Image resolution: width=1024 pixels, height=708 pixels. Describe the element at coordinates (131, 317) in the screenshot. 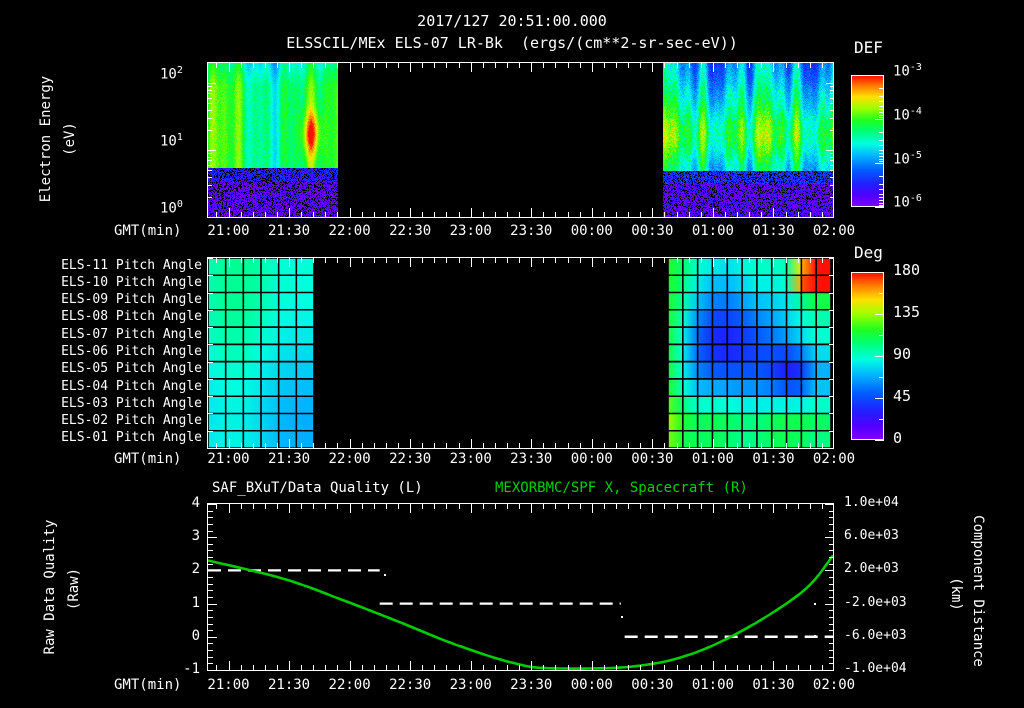

I see `pitch-angle-row-label-08: ELS-08 Pitch Angle` at that location.